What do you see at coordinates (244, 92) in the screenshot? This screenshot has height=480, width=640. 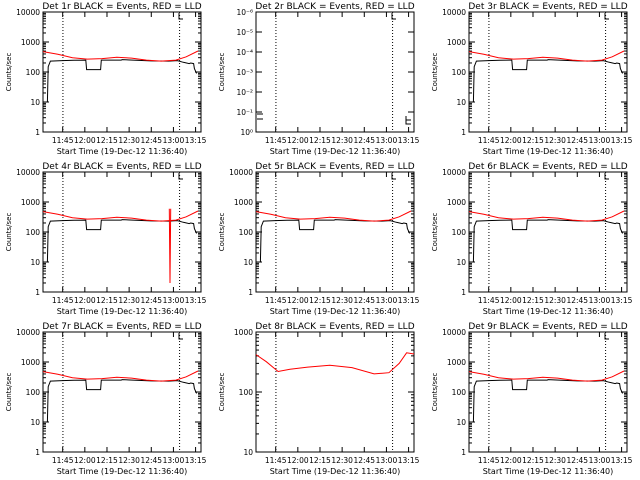 I see `y-tick-label: 10⁻²` at bounding box center [244, 92].